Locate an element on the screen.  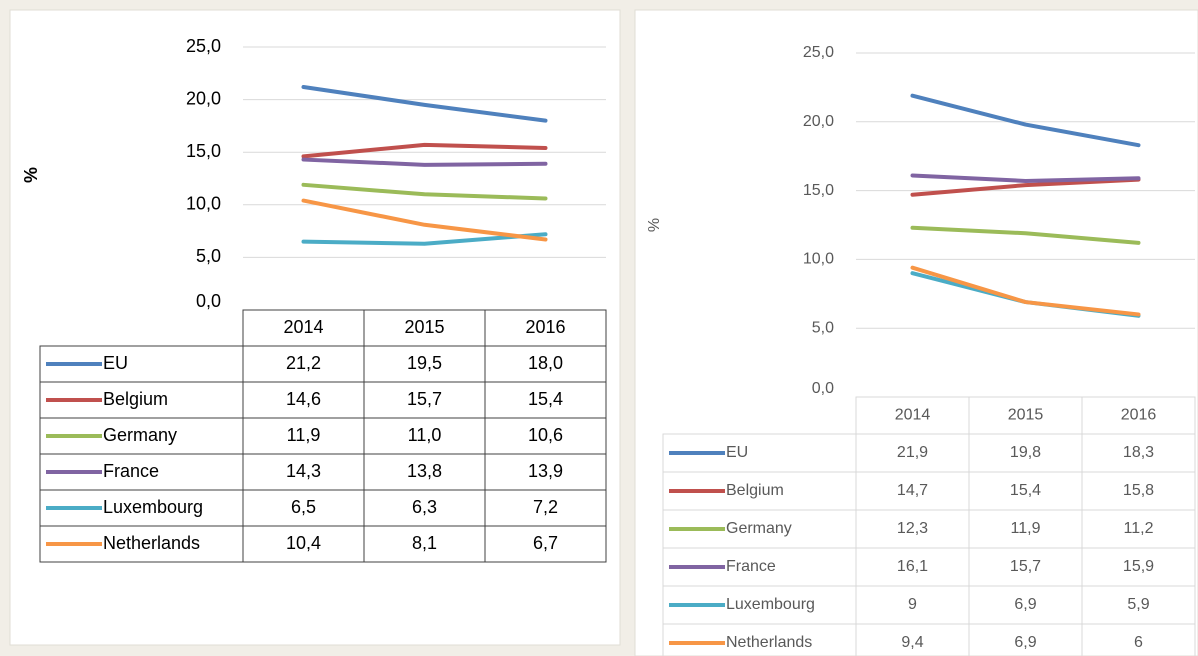
data-label: 19,5 is located at coordinates (424, 363).